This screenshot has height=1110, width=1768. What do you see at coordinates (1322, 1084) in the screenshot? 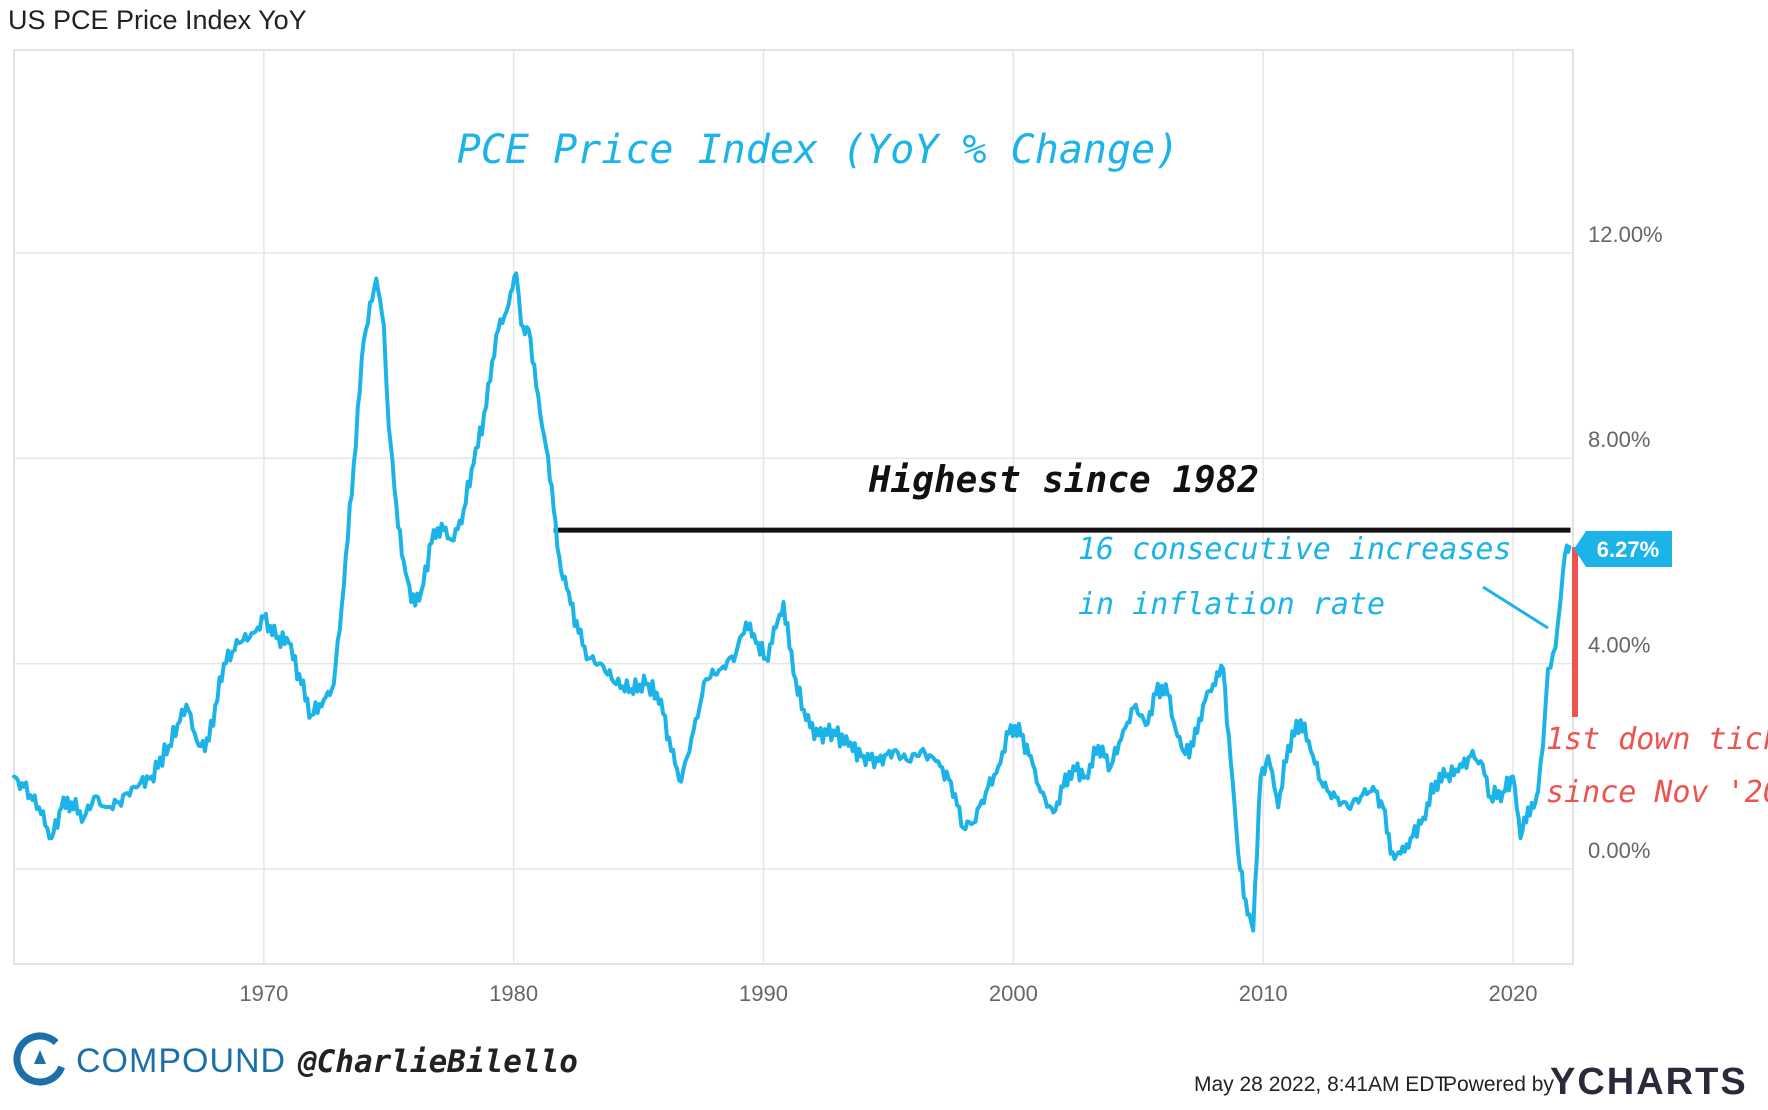
I see `timestamp: May 28 2022, 8:41AM EDT.` at bounding box center [1322, 1084].